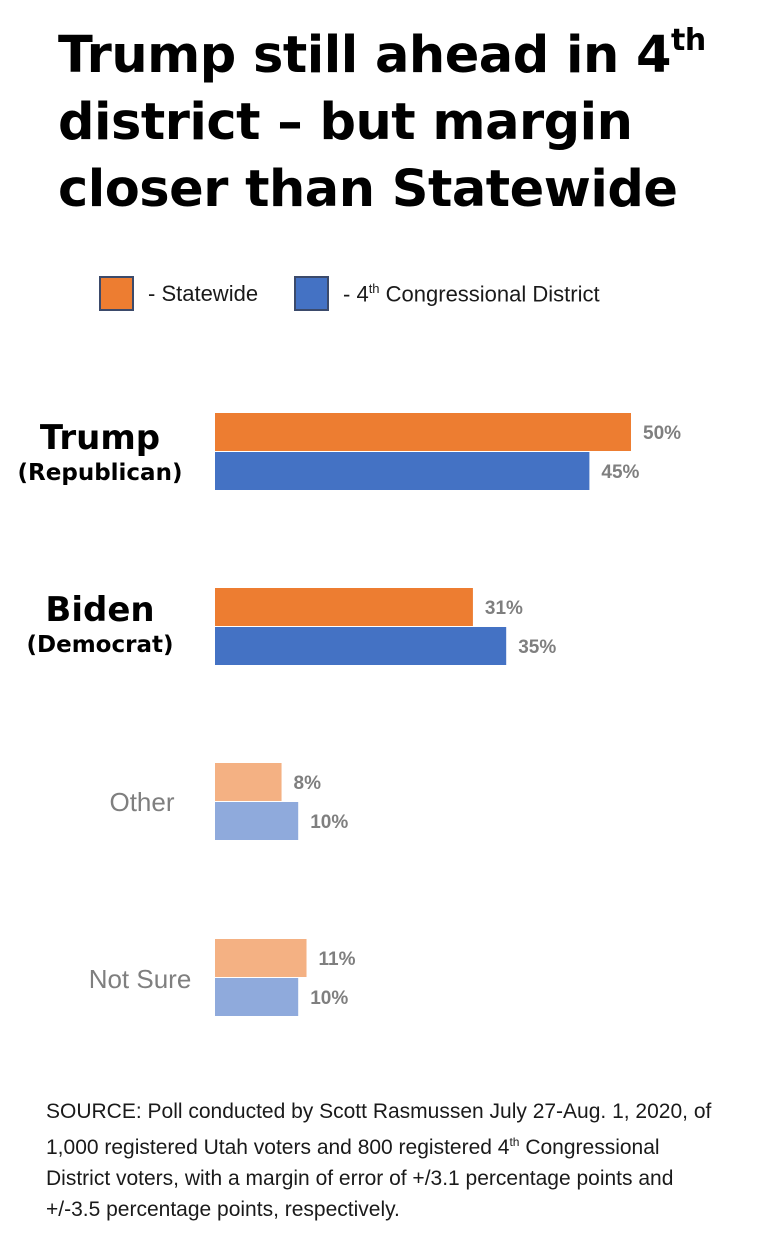  What do you see at coordinates (203, 293) in the screenshot?
I see `legend-label-statewide: - Statewide` at bounding box center [203, 293].